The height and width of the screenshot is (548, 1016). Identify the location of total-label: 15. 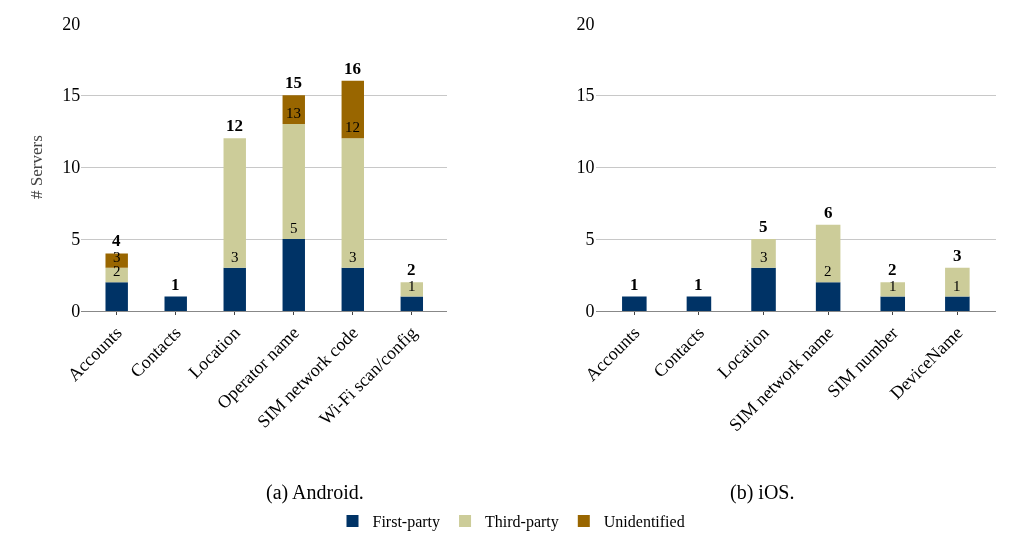
(293, 82).